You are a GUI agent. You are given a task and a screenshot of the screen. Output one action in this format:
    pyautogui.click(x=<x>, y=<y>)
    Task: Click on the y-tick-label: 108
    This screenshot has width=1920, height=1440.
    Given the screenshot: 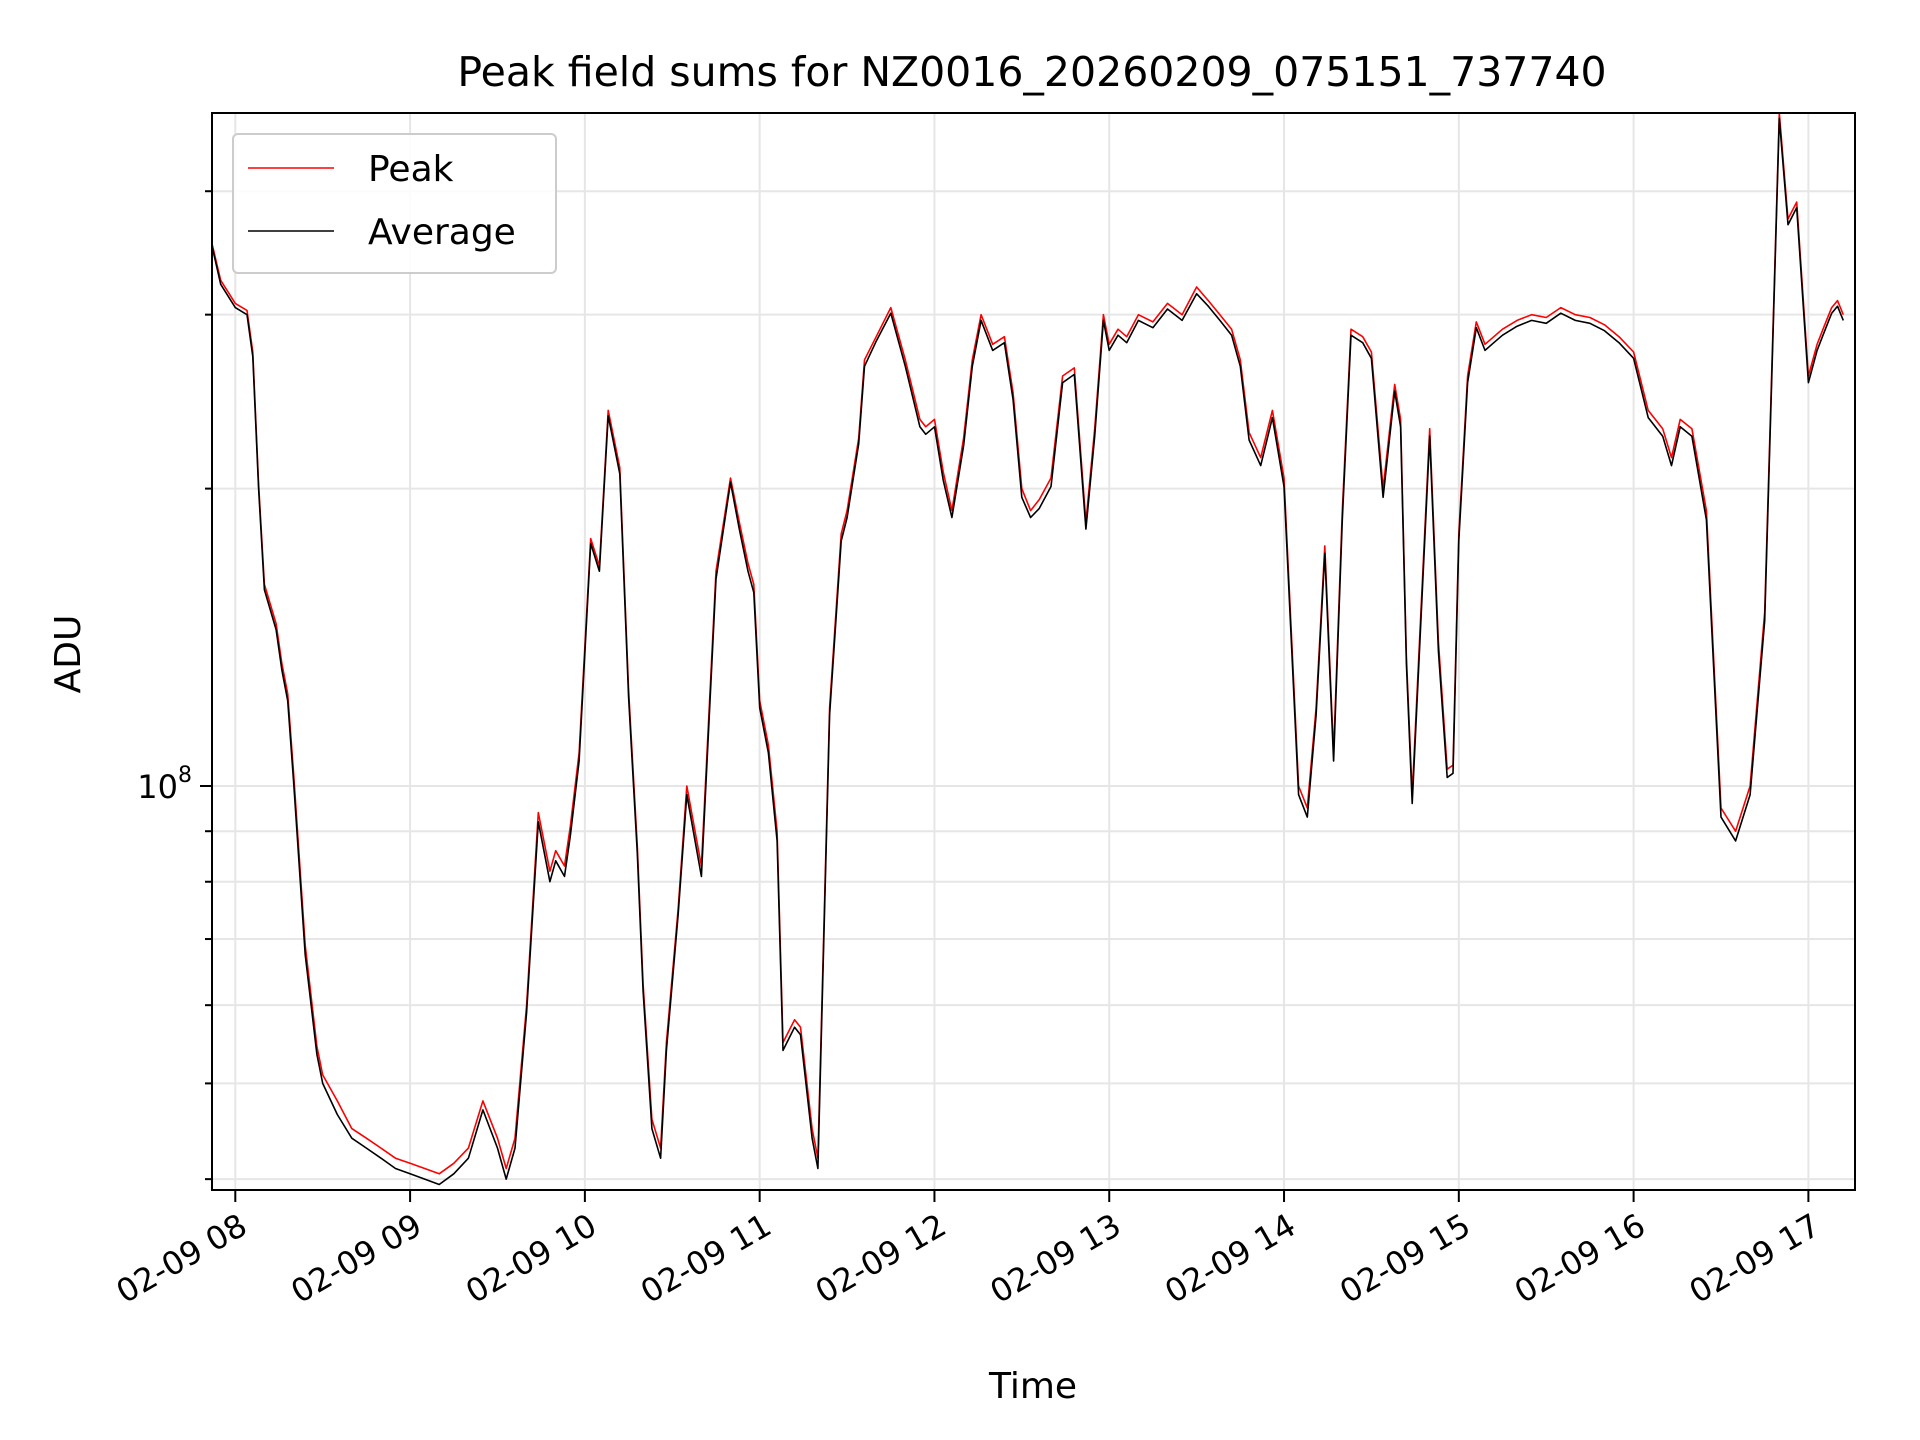 What is the action you would take?
    pyautogui.click(x=164, y=784)
    